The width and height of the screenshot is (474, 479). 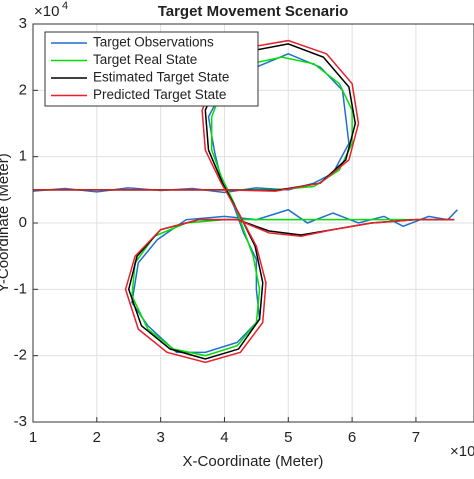 I want to click on legend-box, so click(x=151, y=69).